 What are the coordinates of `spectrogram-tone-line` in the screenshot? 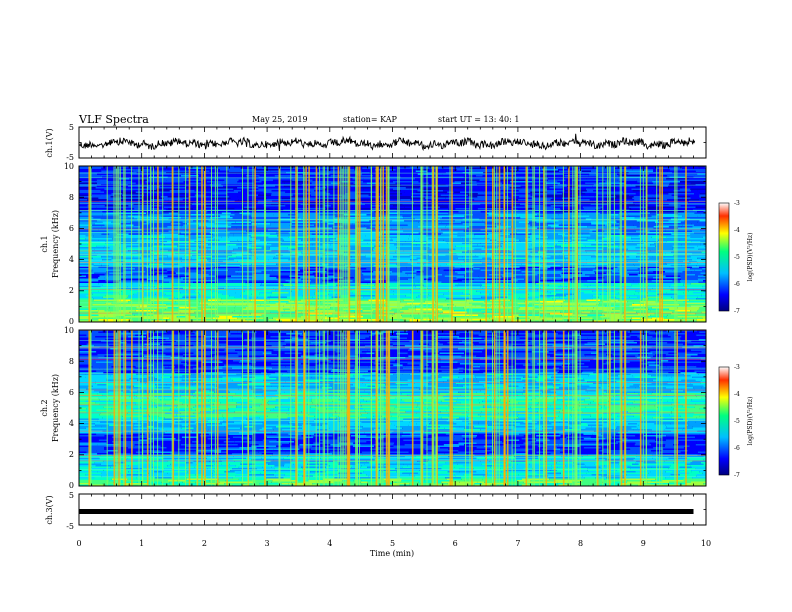 It's located at (392, 232).